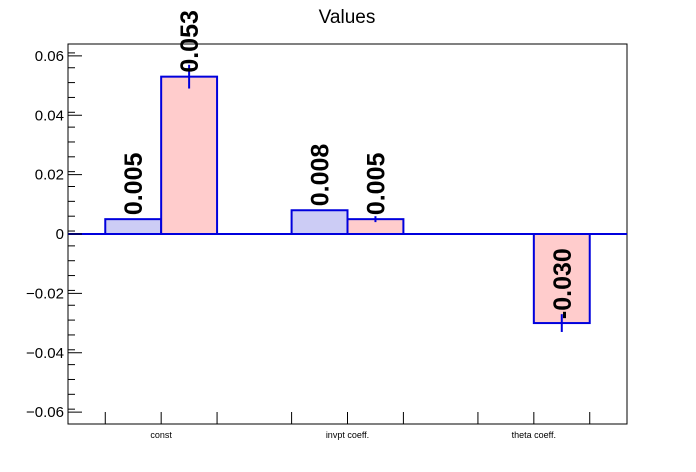  Describe the element at coordinates (347, 17) in the screenshot. I see `chart-title: Values` at that location.